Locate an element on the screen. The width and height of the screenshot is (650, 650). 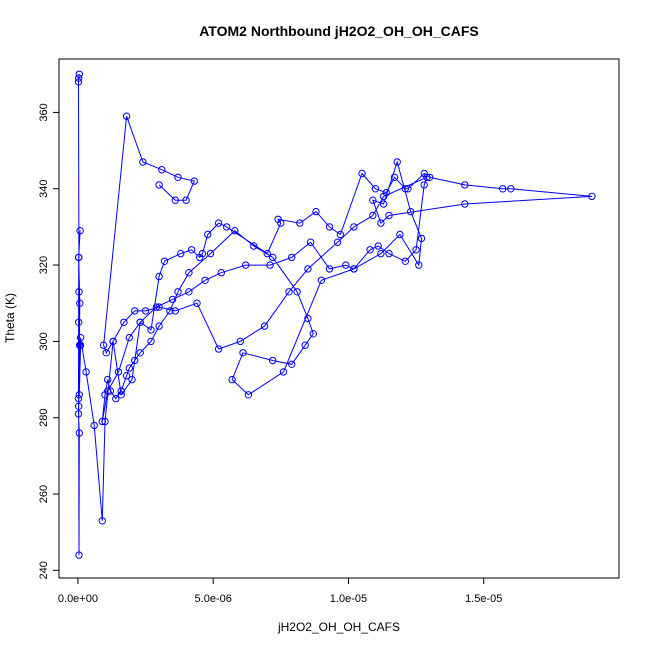
x-axis: 0.0e+00 5.0e-06 1.0e-05 1.5e-05 is located at coordinates (280, 591).